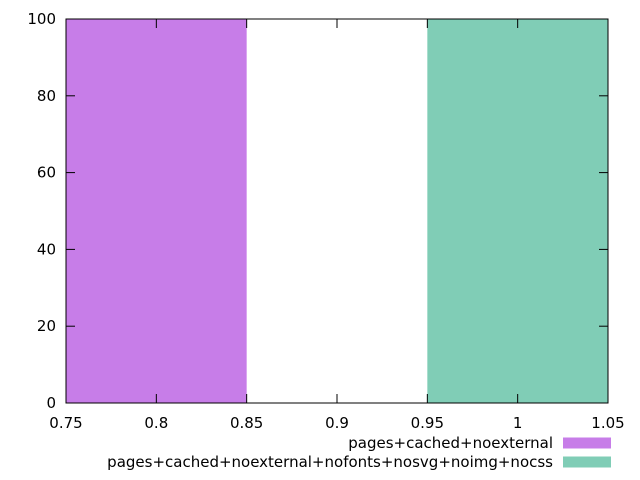  I want to click on x-tick-label: 0.75, so click(65, 423).